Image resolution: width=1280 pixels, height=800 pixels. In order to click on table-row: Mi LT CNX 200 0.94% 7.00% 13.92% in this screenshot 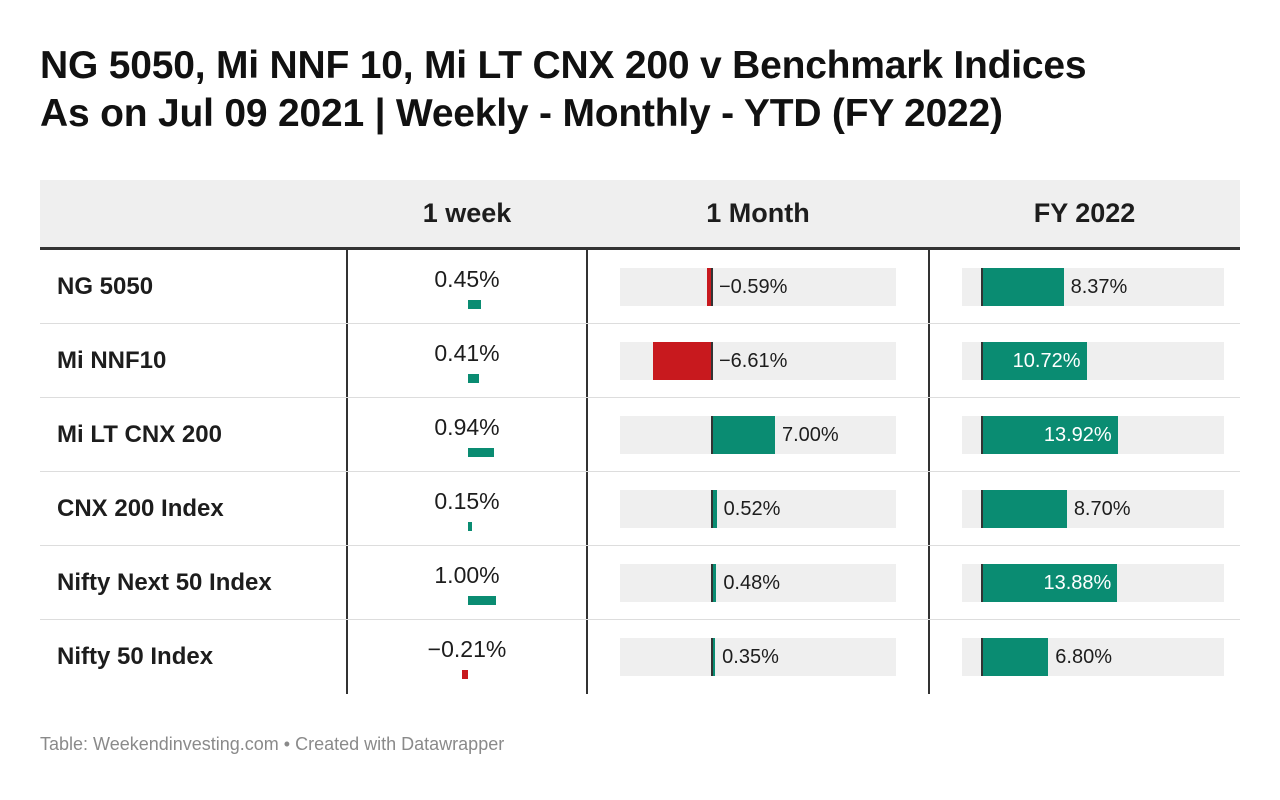, I will do `click(640, 435)`.